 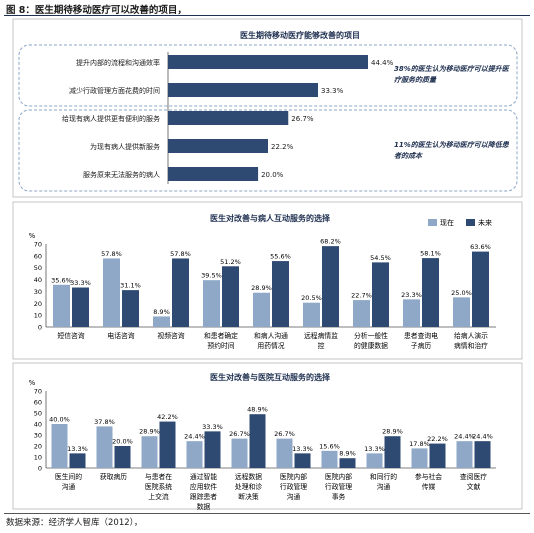 What do you see at coordinates (125, 146) in the screenshot?
I see `panel1-category-label: 为现有病人提供新服务` at bounding box center [125, 146].